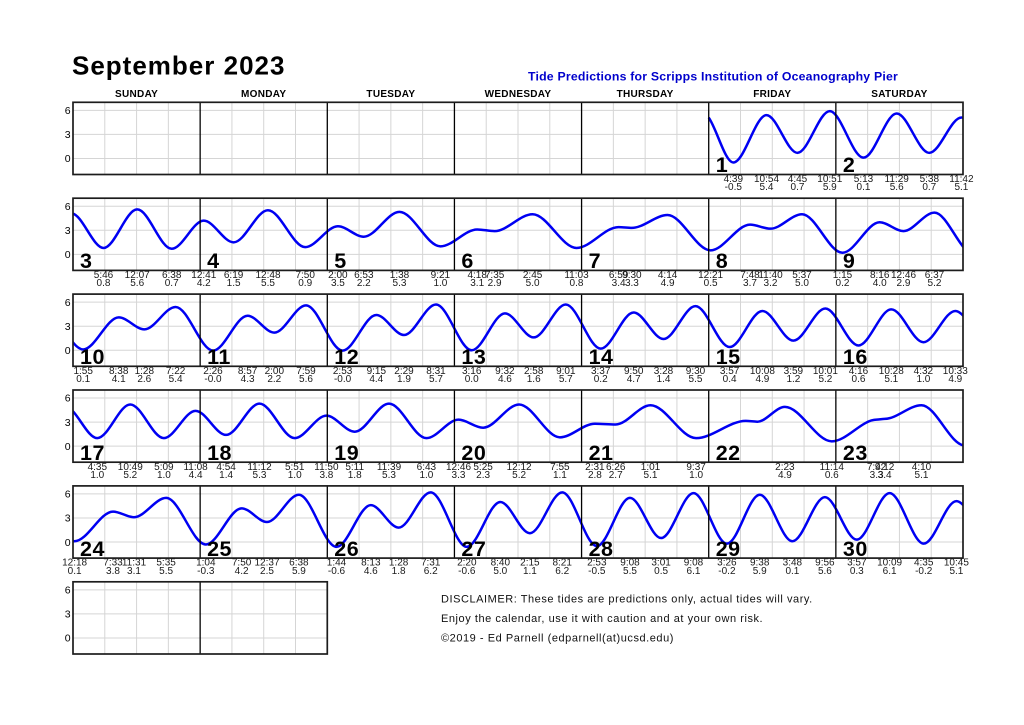 The width and height of the screenshot is (1024, 725). I want to click on svg-text: 11:42, so click(961, 179).